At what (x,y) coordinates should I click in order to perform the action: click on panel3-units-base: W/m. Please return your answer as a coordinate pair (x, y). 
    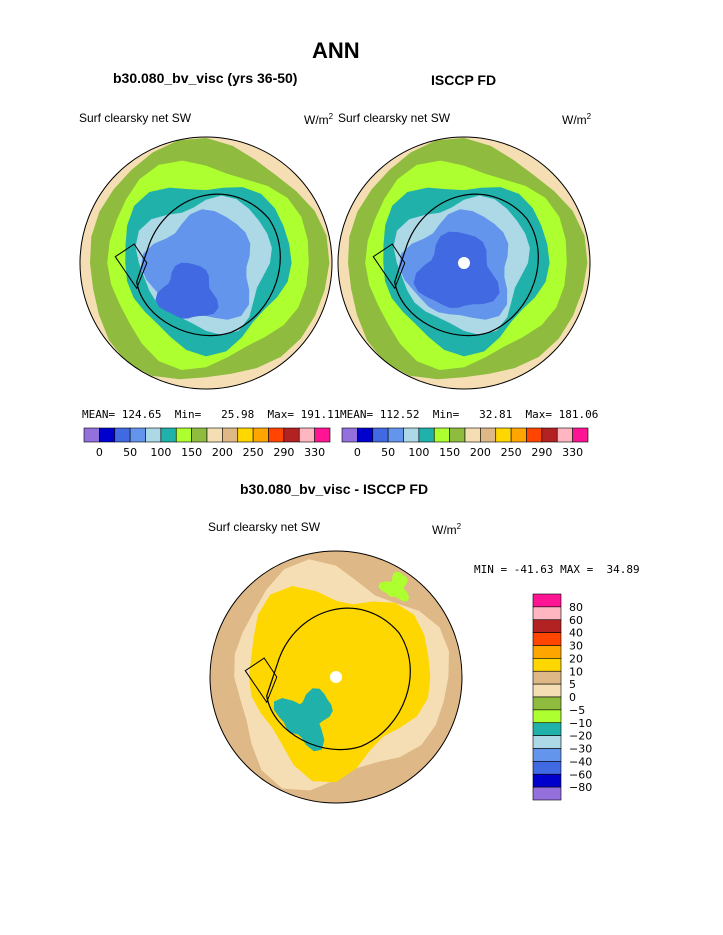
    Looking at the image, I should click on (444, 530).